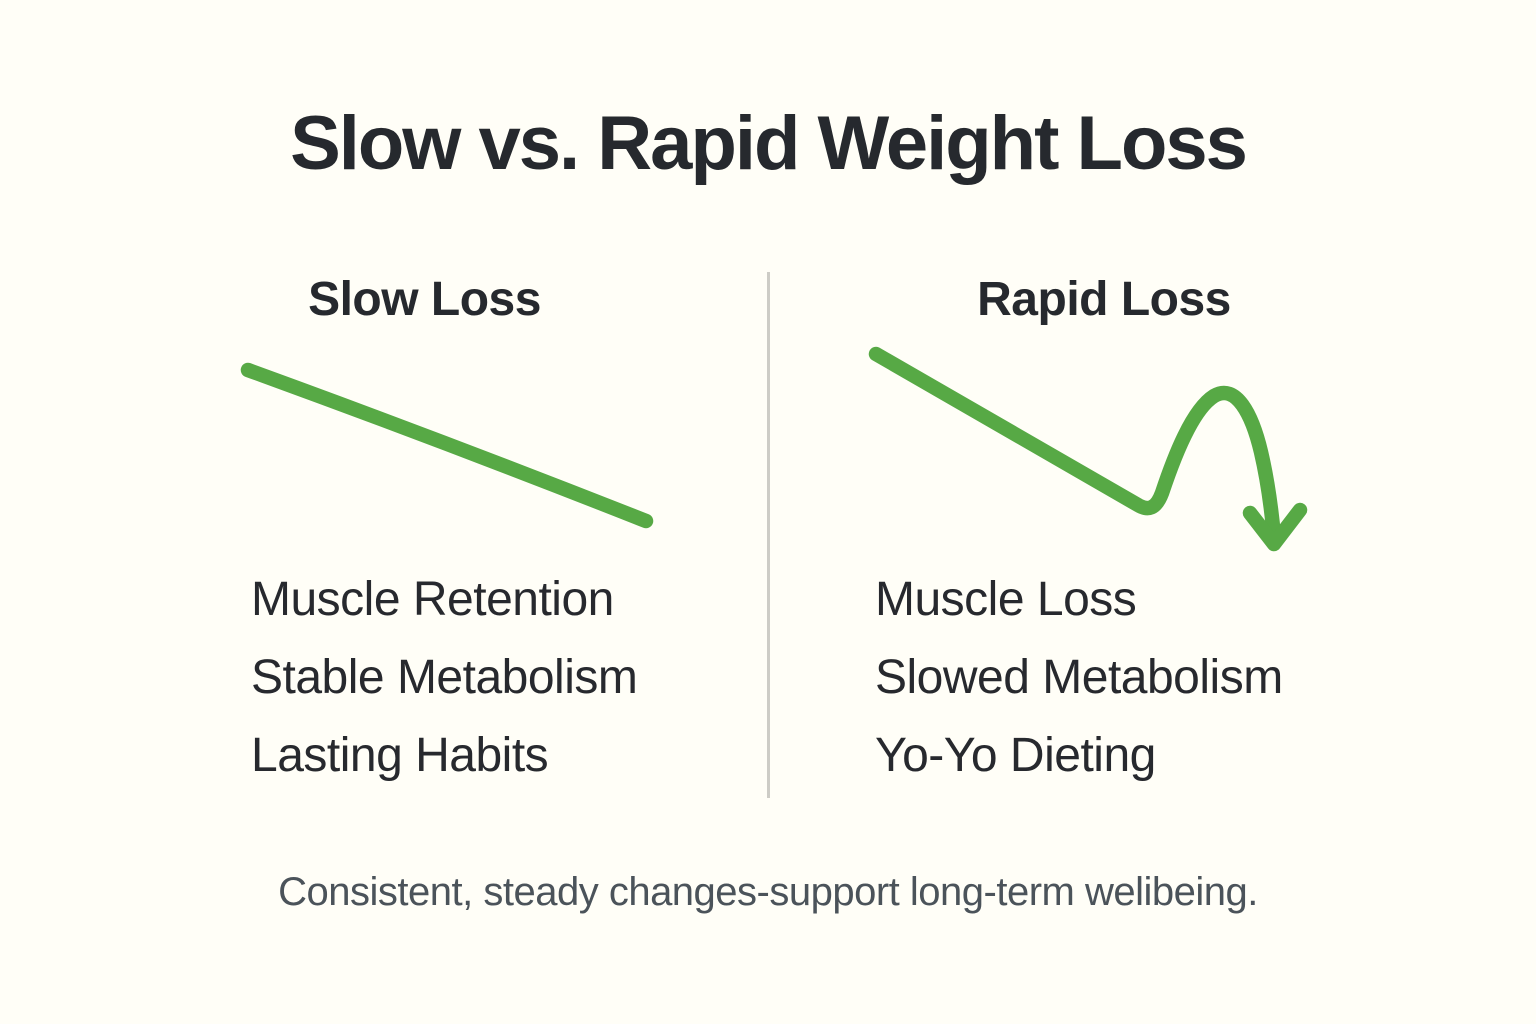 The width and height of the screenshot is (1536, 1024). Describe the element at coordinates (424, 299) in the screenshot. I see `column-header-slow-loss: Slow Loss` at that location.